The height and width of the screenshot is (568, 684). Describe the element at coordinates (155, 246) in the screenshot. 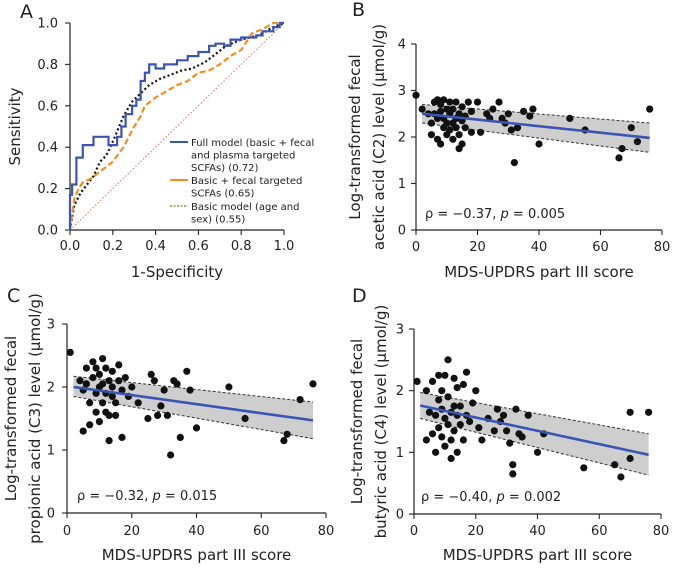

I see `x-tick-label: 0.4` at that location.